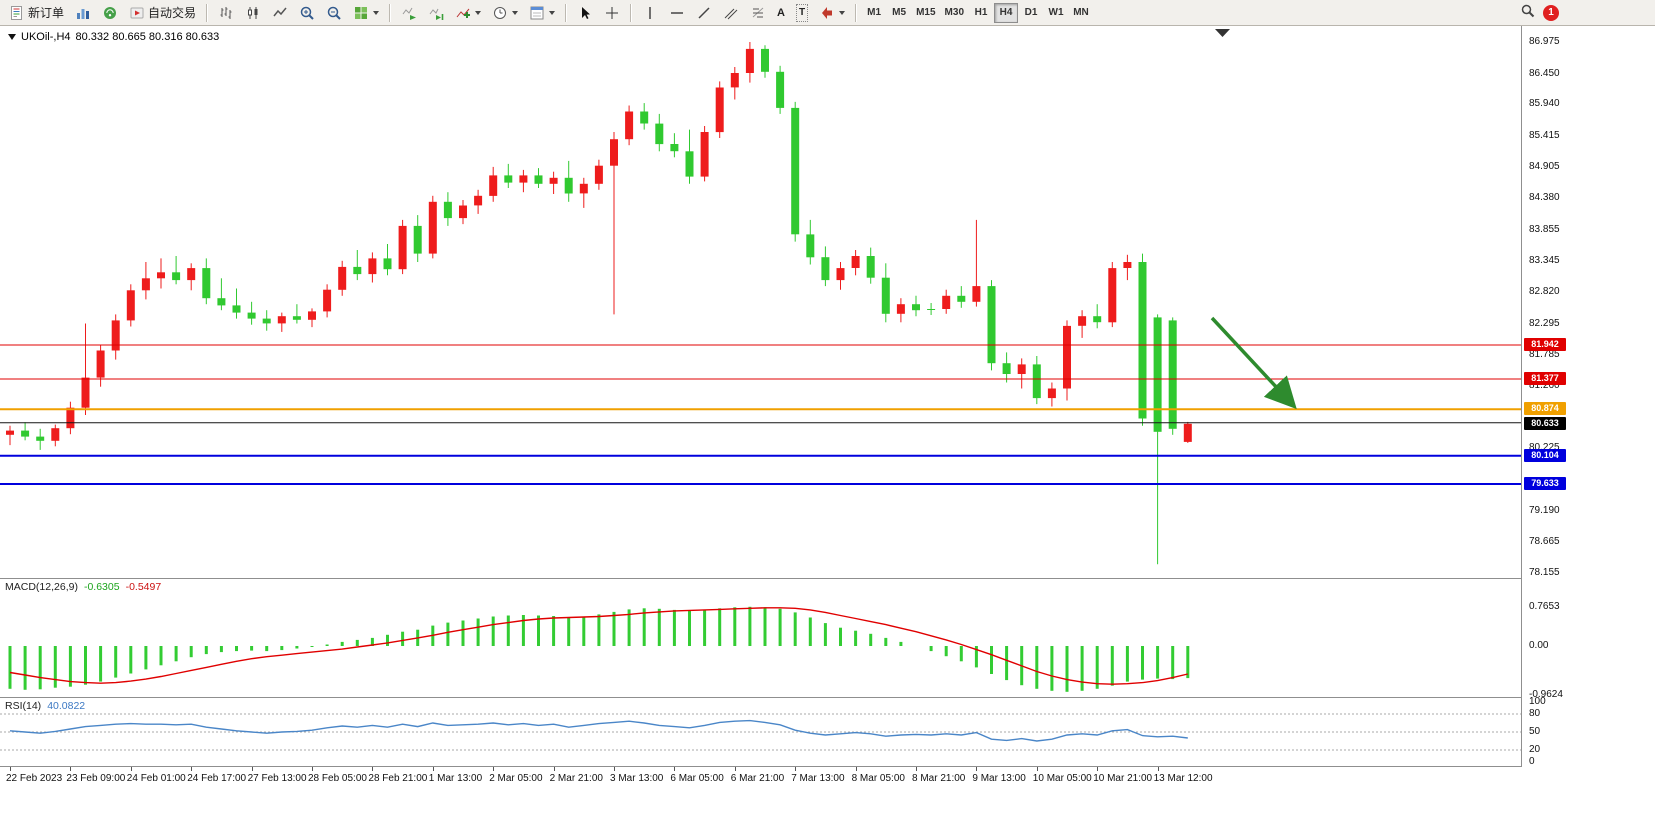  What do you see at coordinates (677, 13) in the screenshot?
I see `horizontal-line-tool-button` at bounding box center [677, 13].